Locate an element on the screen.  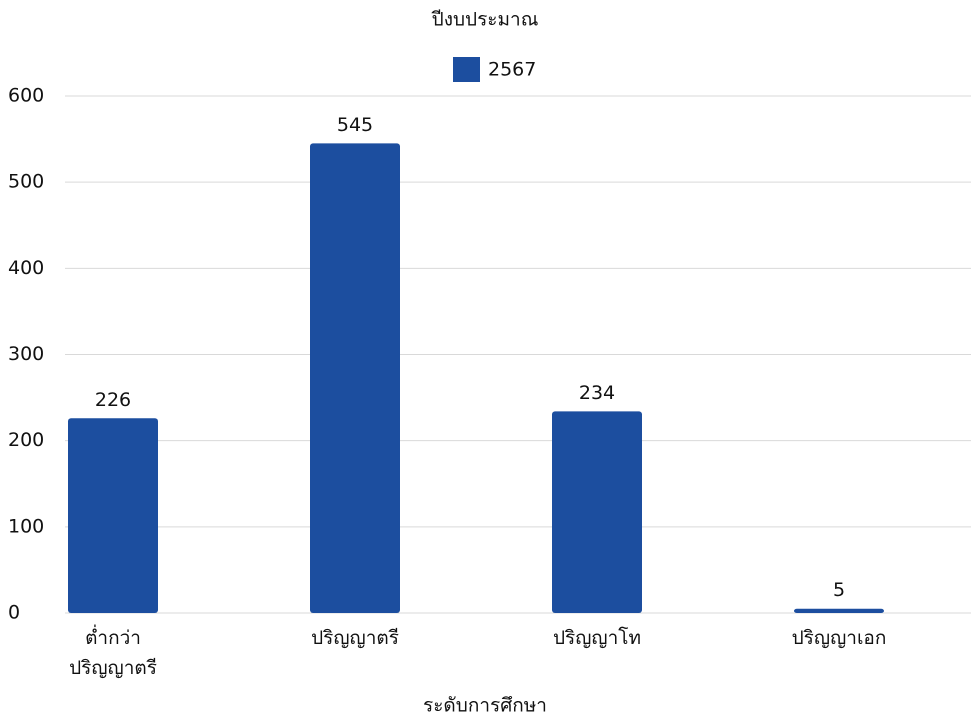
legend-label: 2567 is located at coordinates (512, 70).